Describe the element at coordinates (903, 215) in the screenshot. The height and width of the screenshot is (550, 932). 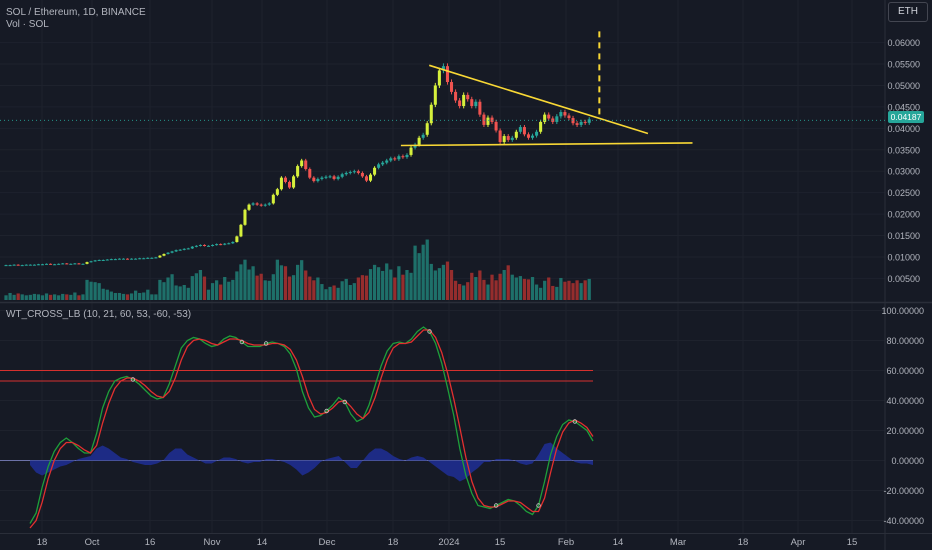
I see `price-tick-label: 0.02000` at that location.